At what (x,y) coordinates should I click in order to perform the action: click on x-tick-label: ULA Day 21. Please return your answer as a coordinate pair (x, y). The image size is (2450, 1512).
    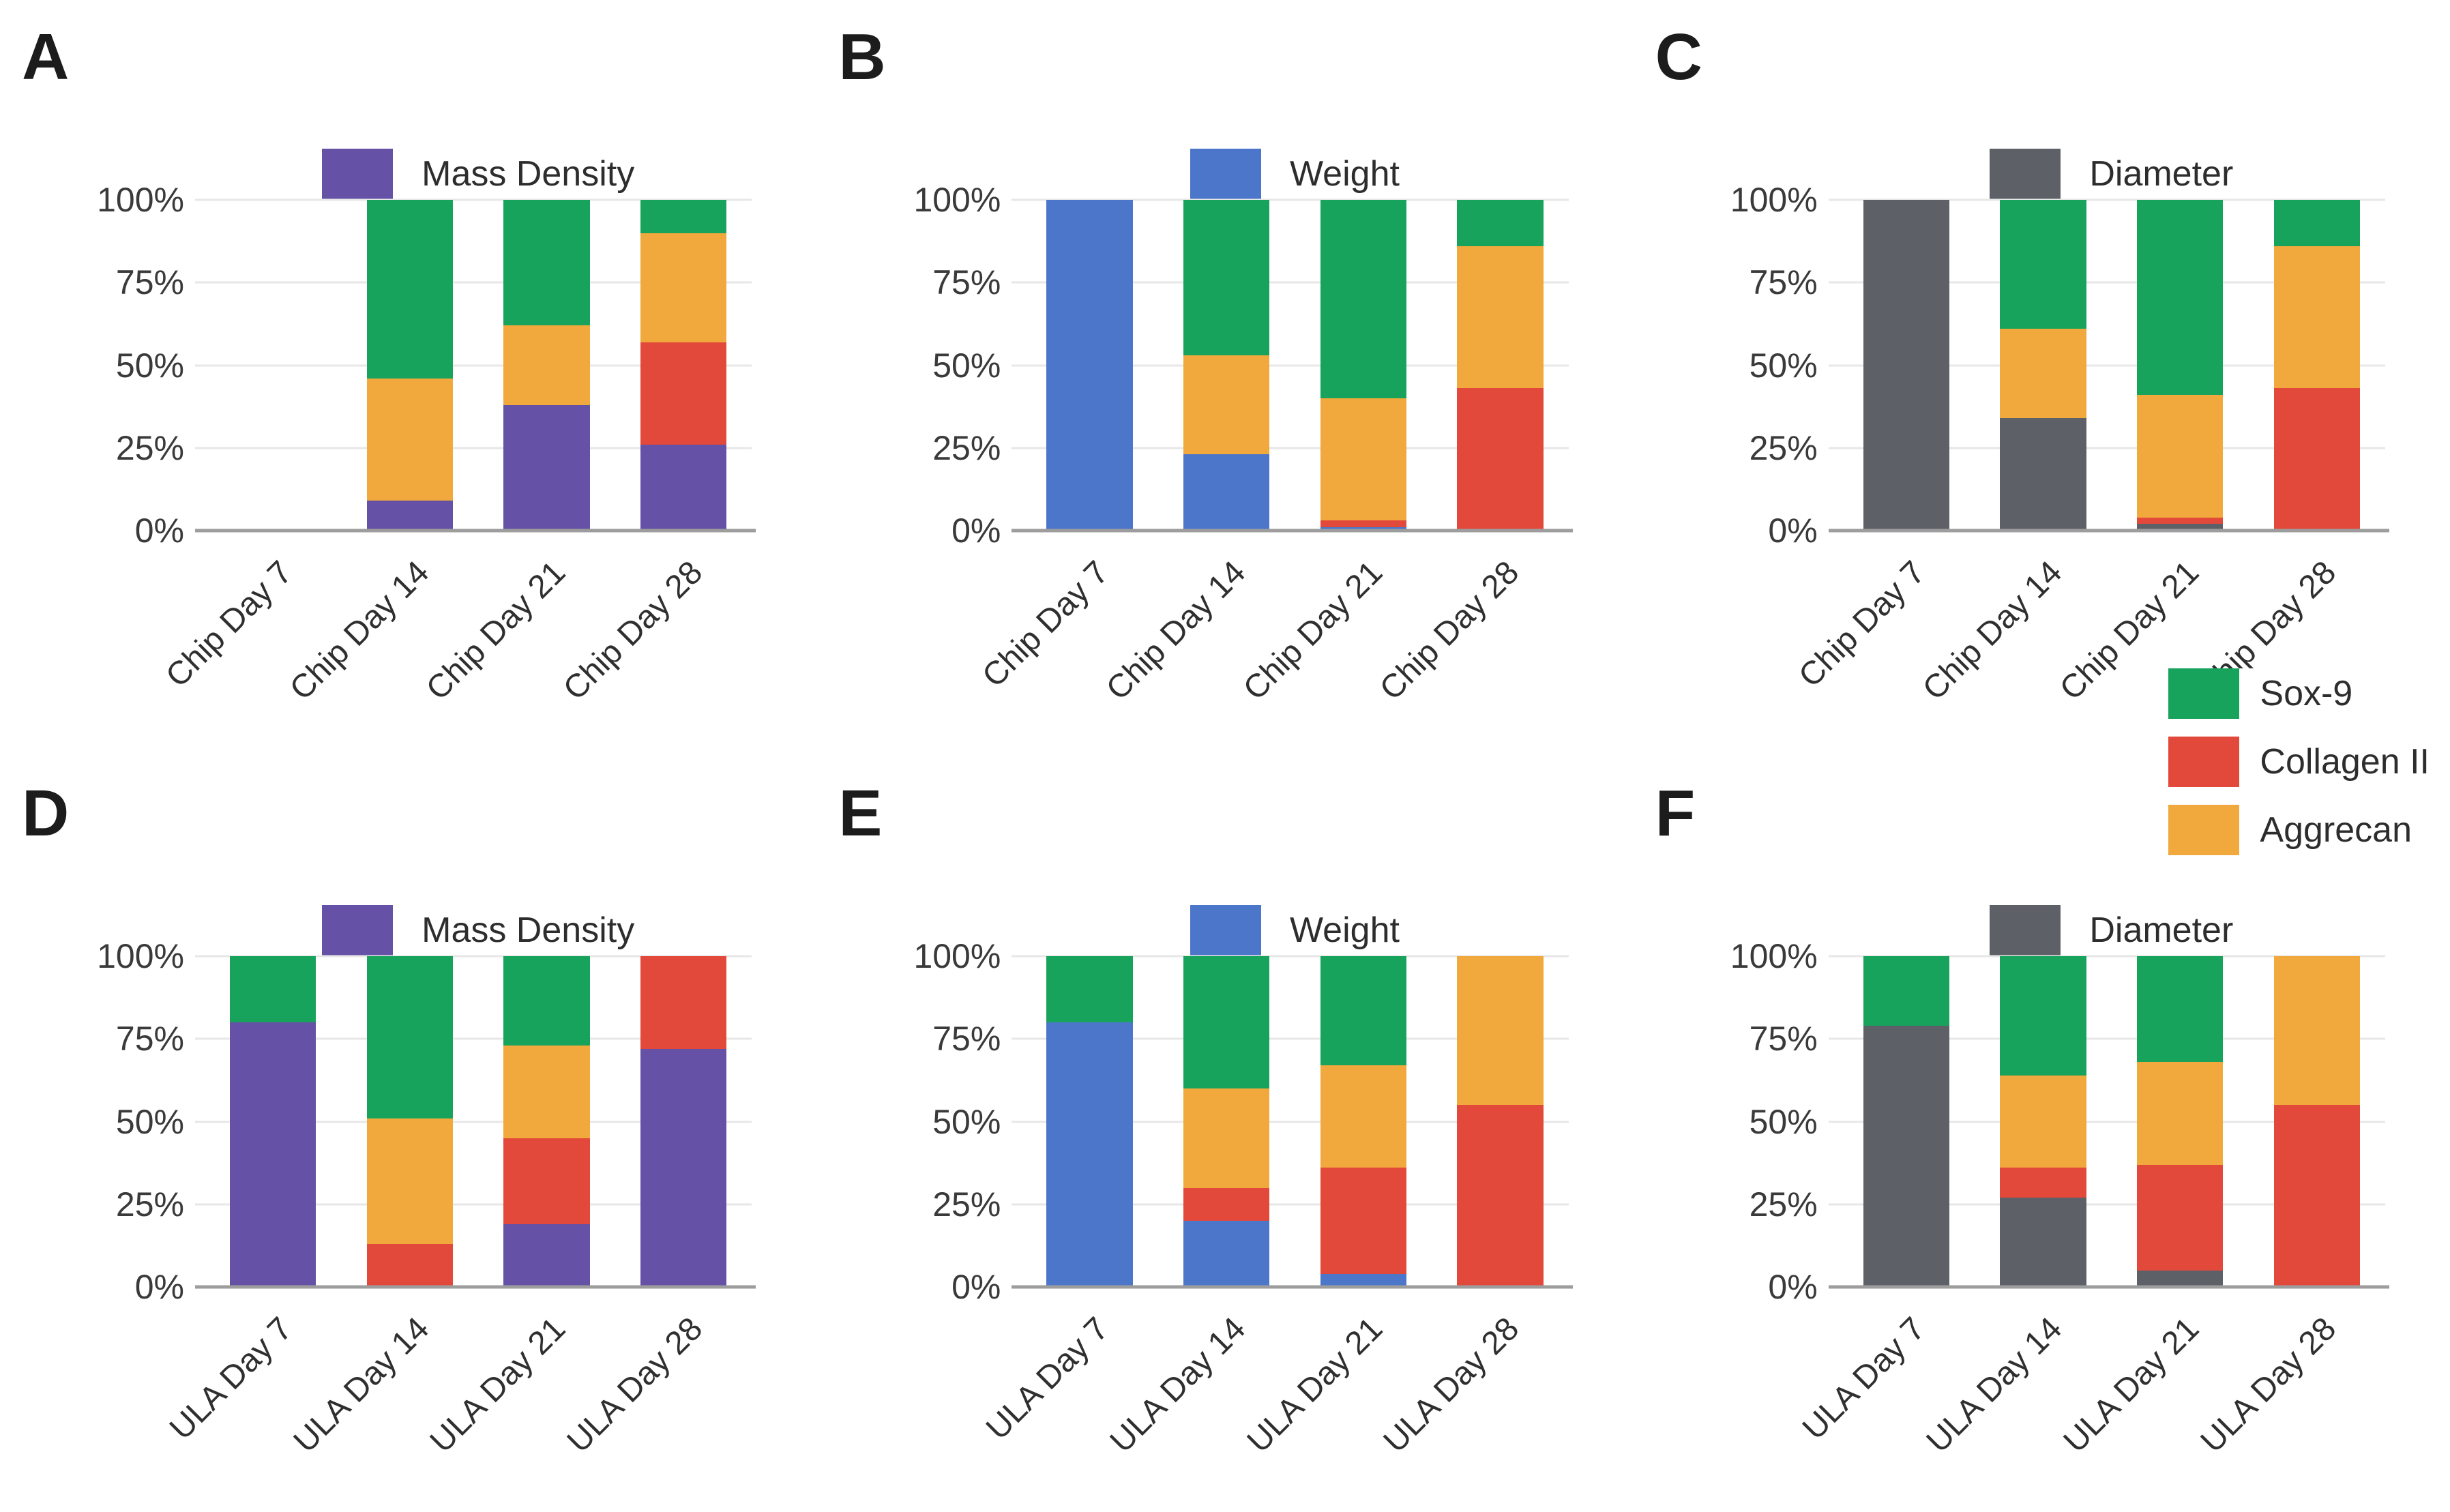
    Looking at the image, I should click on (498, 1385).